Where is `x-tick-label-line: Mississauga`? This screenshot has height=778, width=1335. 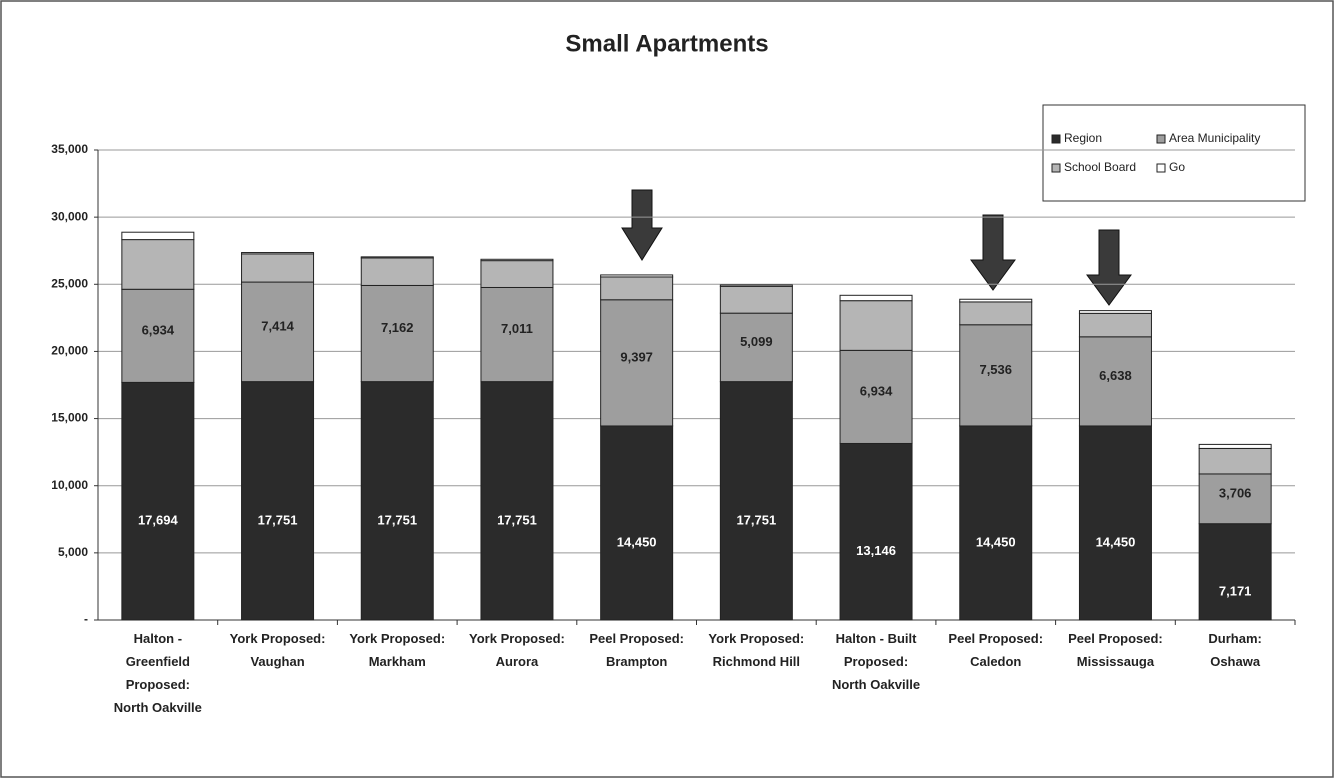 x-tick-label-line: Mississauga is located at coordinates (1116, 661).